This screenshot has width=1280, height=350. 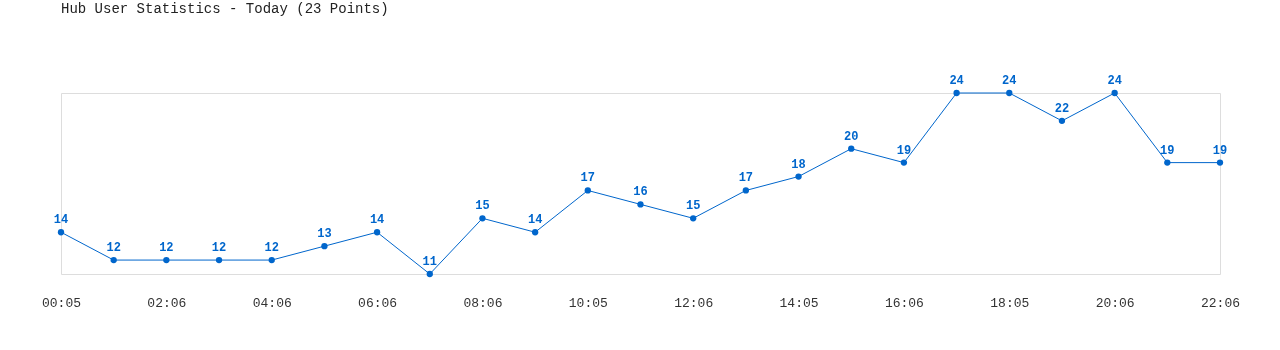 What do you see at coordinates (483, 303) in the screenshot?
I see `x-tick-label: 08:06` at bounding box center [483, 303].